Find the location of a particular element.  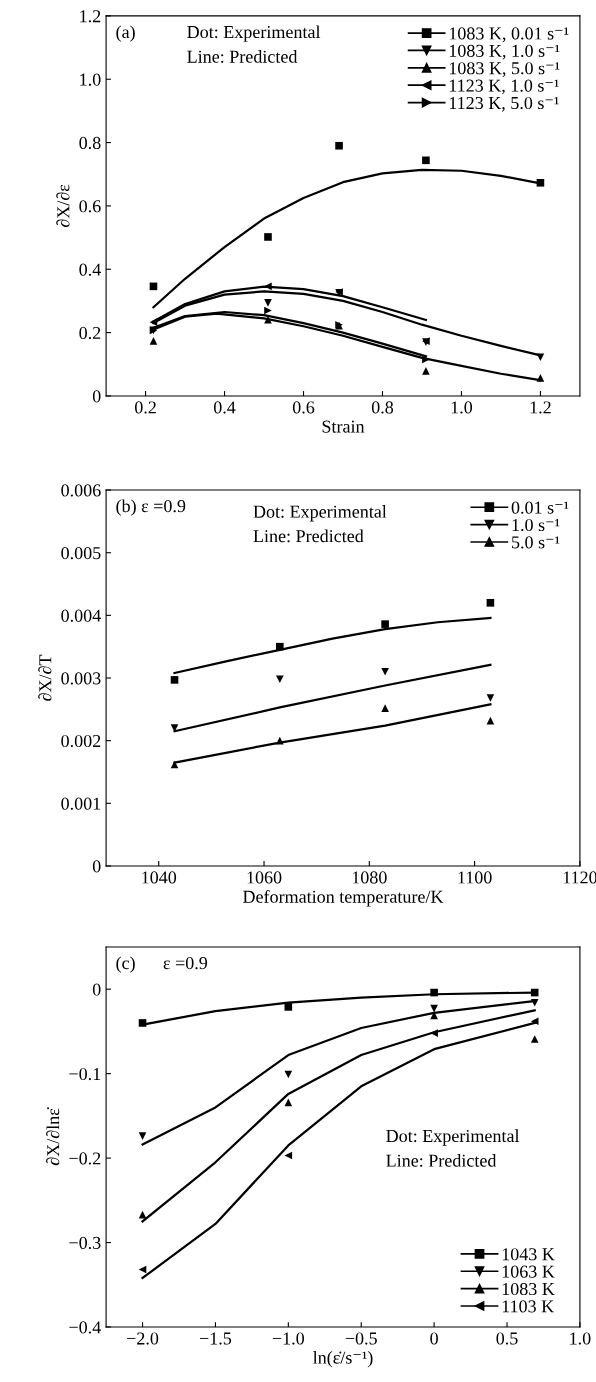

x-tick-label: 0 is located at coordinates (434, 1338).